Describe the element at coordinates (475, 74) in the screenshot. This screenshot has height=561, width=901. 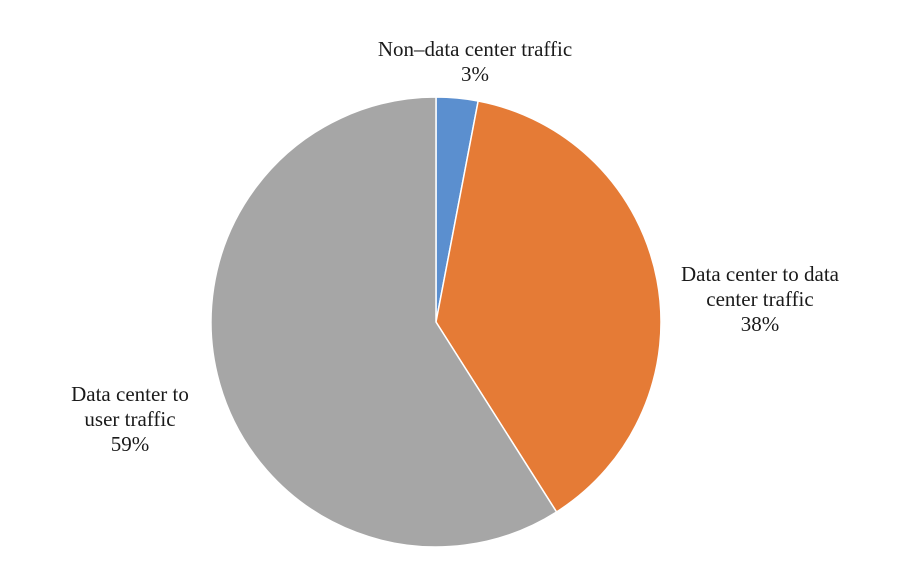
I see `slice-percent: 3%` at that location.